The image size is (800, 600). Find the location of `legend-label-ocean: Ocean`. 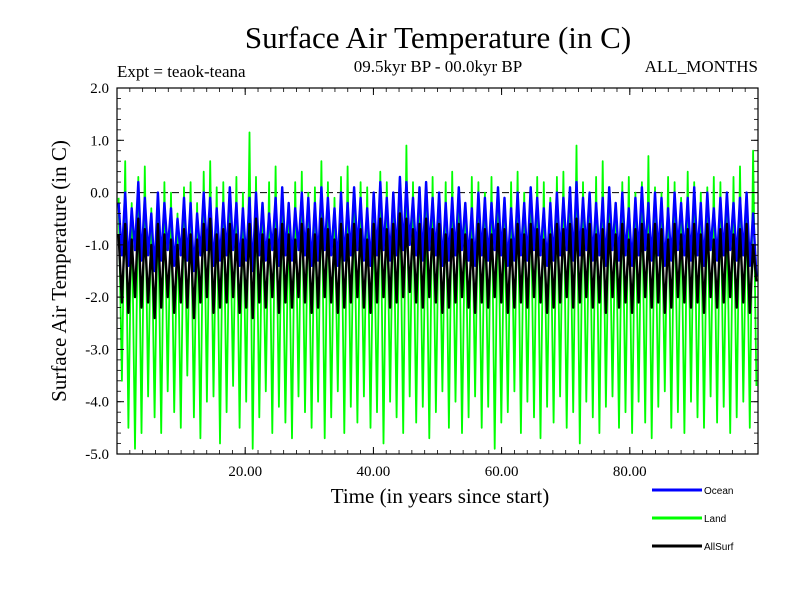

legend-label-ocean: Ocean is located at coordinates (718, 491).